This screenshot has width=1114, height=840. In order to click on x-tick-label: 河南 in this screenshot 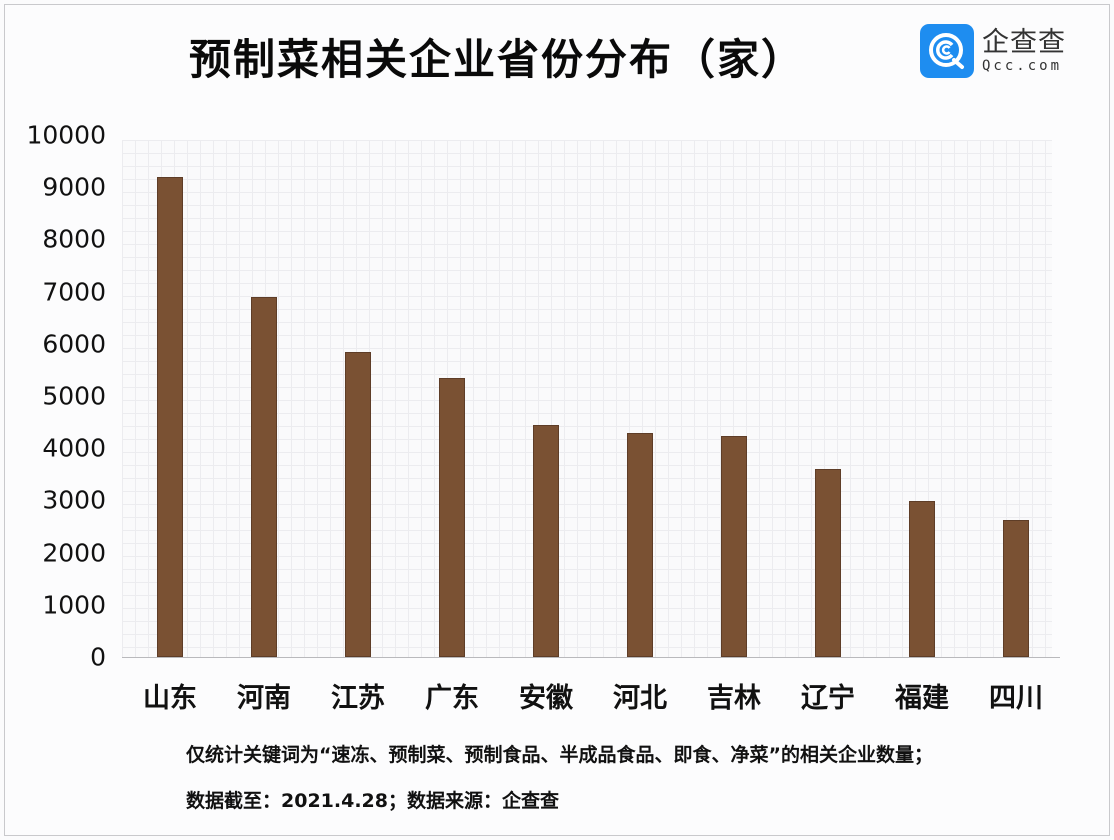, I will do `click(264, 698)`.